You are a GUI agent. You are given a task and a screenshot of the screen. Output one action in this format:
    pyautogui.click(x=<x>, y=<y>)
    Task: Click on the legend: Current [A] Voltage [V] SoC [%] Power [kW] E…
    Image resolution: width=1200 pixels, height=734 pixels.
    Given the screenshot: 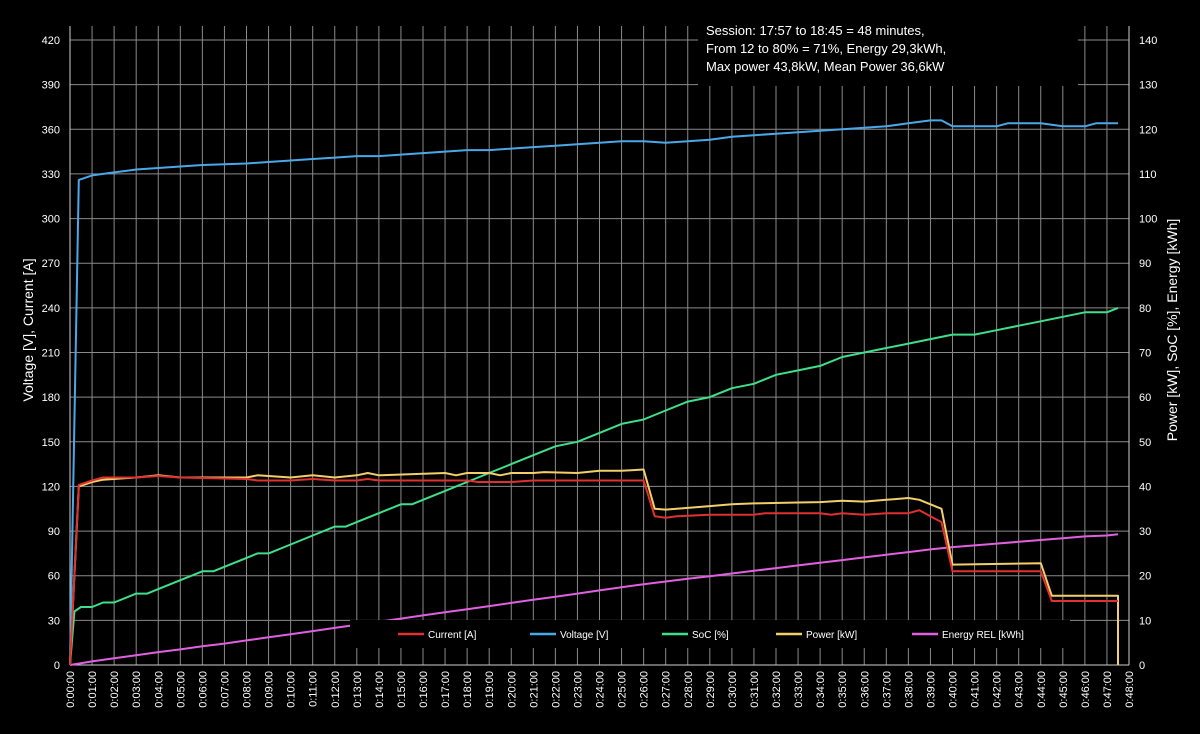 What is the action you would take?
    pyautogui.click(x=710, y=634)
    